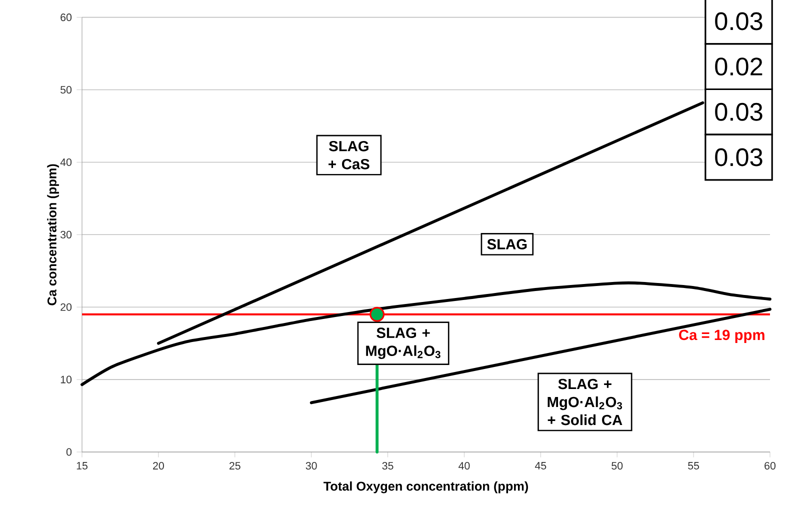 Image resolution: width=789 pixels, height=520 pixels. Describe the element at coordinates (694, 466) in the screenshot. I see `x-tick-label: 55` at that location.